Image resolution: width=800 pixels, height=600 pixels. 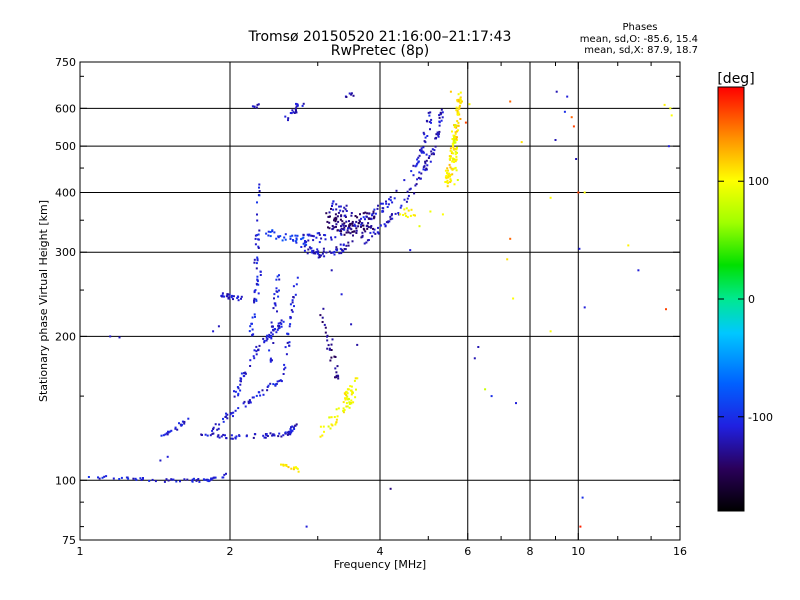 What do you see at coordinates (639, 27) in the screenshot?
I see `stats-heading: Phases` at bounding box center [639, 27].